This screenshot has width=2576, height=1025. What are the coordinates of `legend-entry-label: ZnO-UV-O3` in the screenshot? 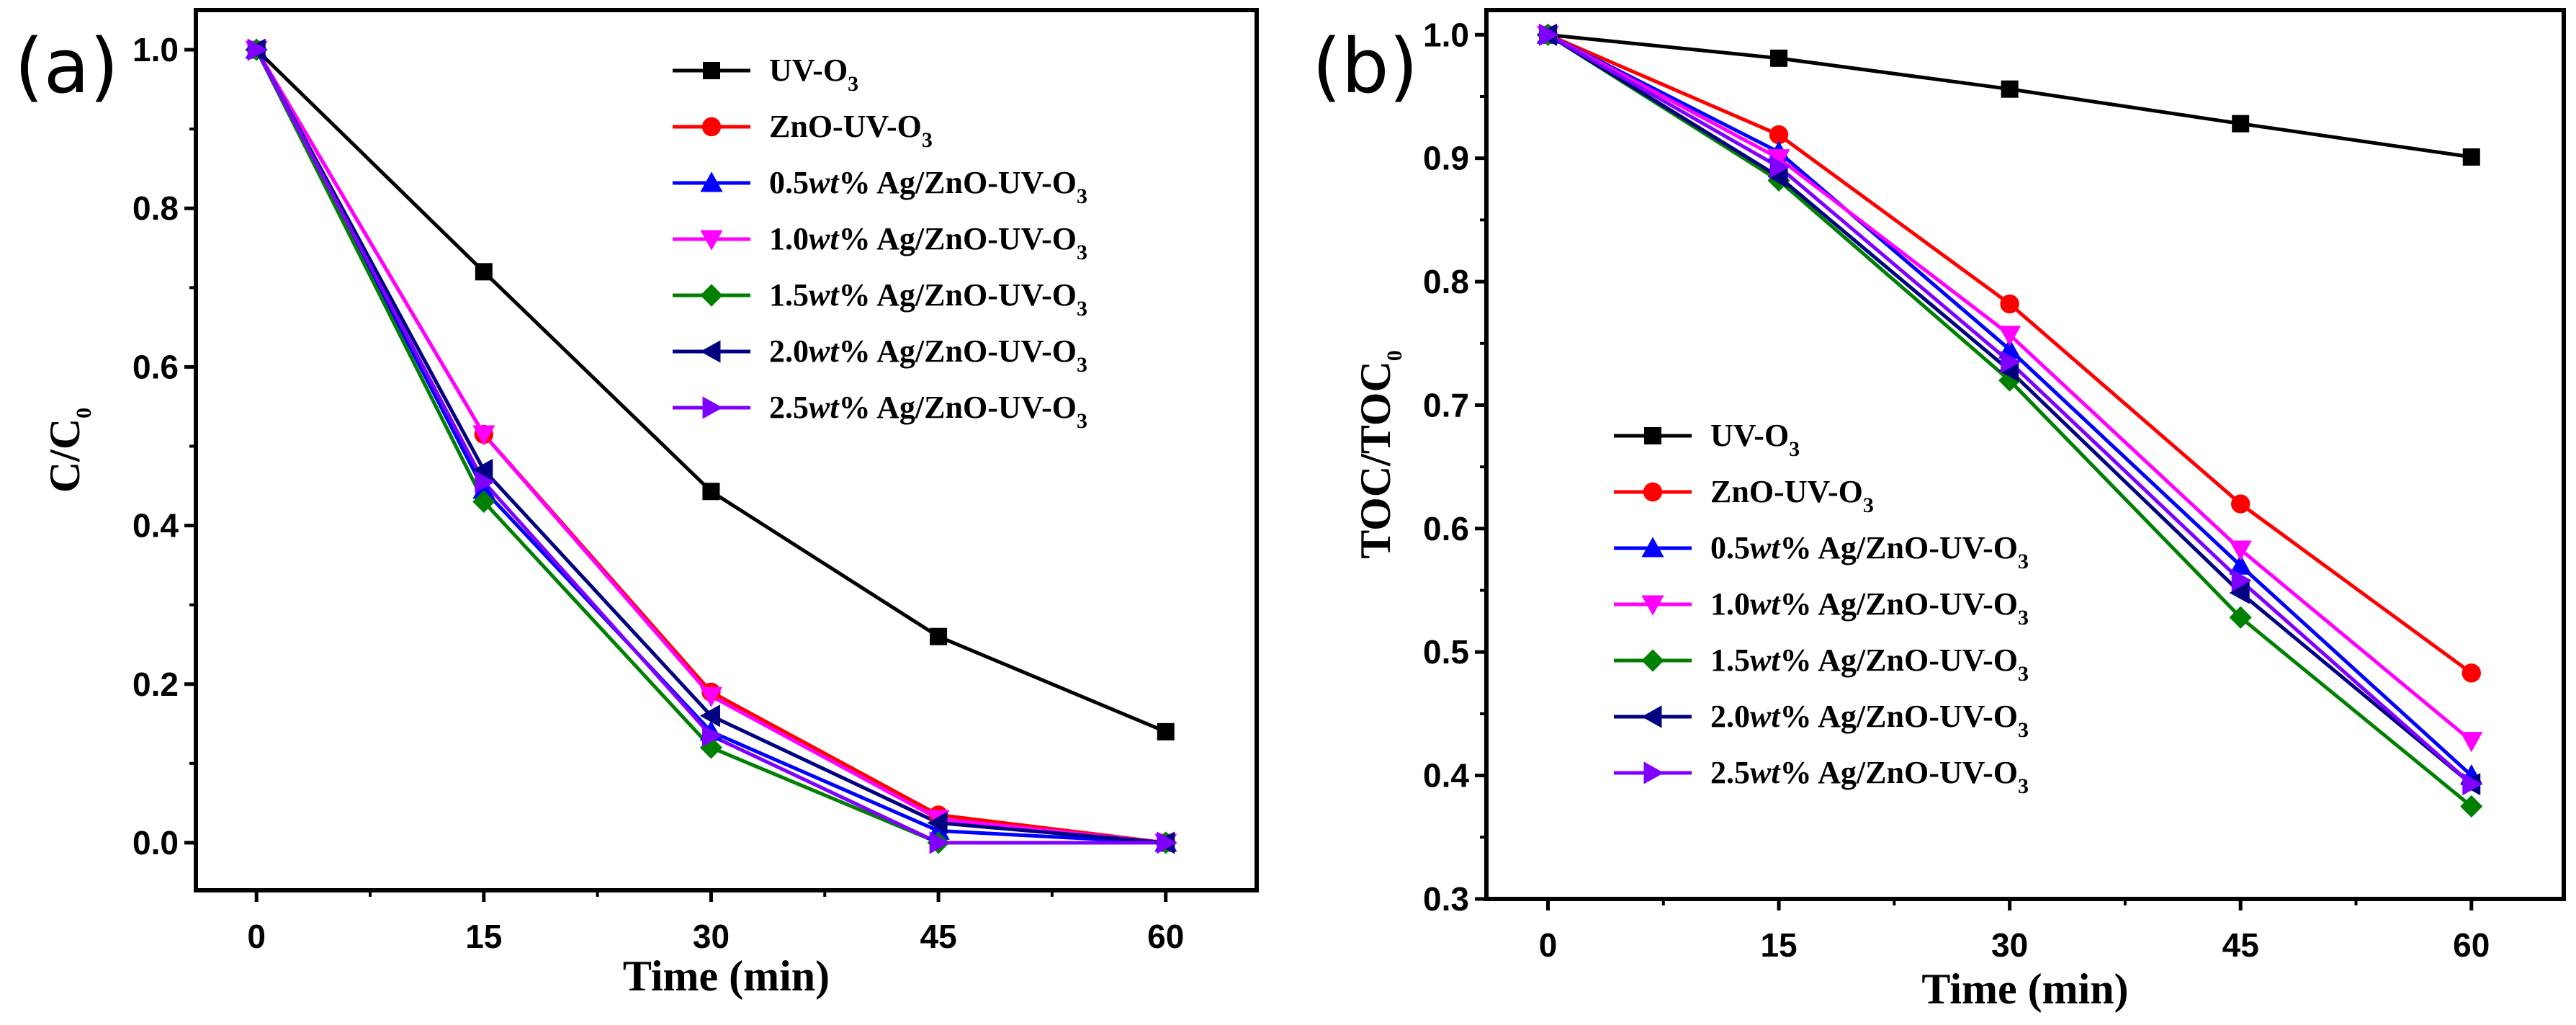 It's located at (851, 130).